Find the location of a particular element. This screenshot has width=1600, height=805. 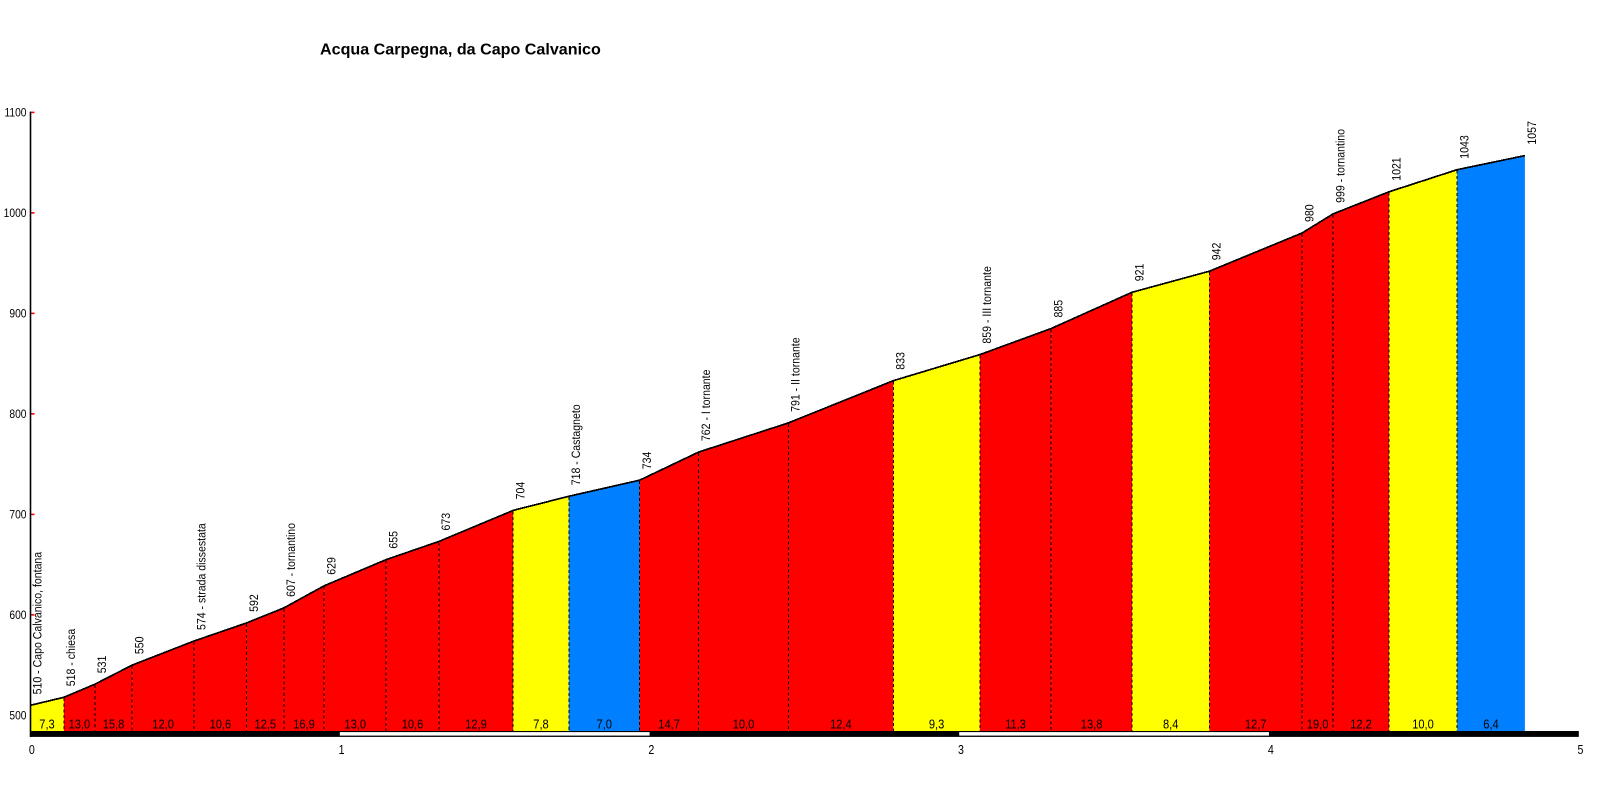

svg-text: 14,7 is located at coordinates (669, 724).